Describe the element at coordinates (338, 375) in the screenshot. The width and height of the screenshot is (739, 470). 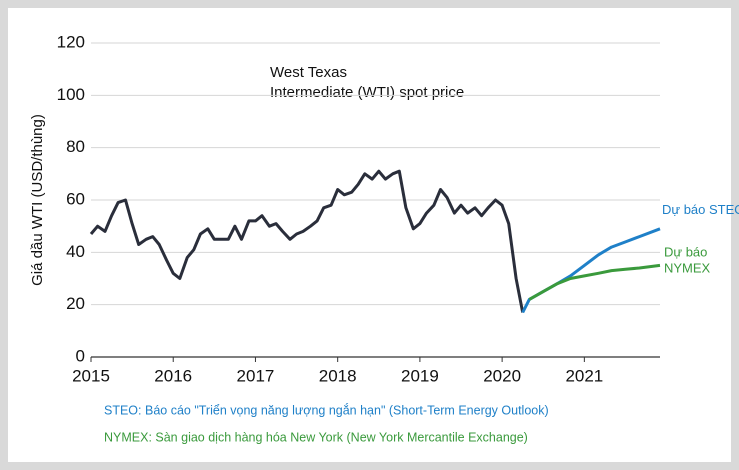
I see `x-tick-label: 2018` at that location.